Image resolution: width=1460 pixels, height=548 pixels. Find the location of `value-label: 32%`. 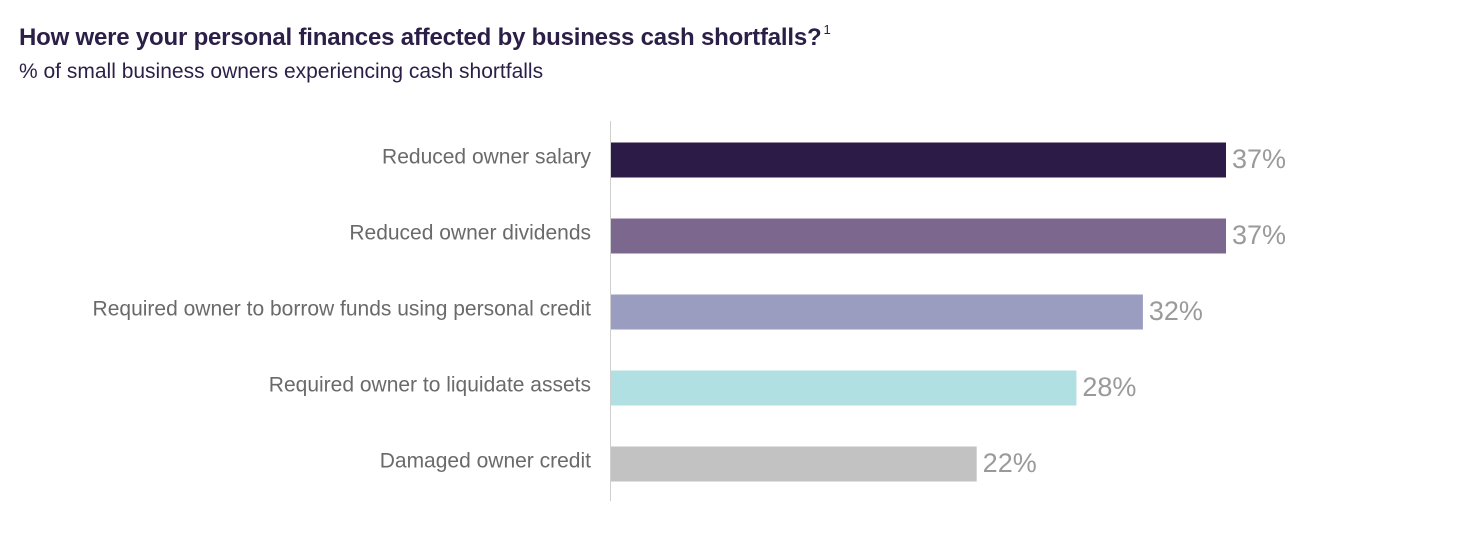

value-label: 32% is located at coordinates (1176, 311).